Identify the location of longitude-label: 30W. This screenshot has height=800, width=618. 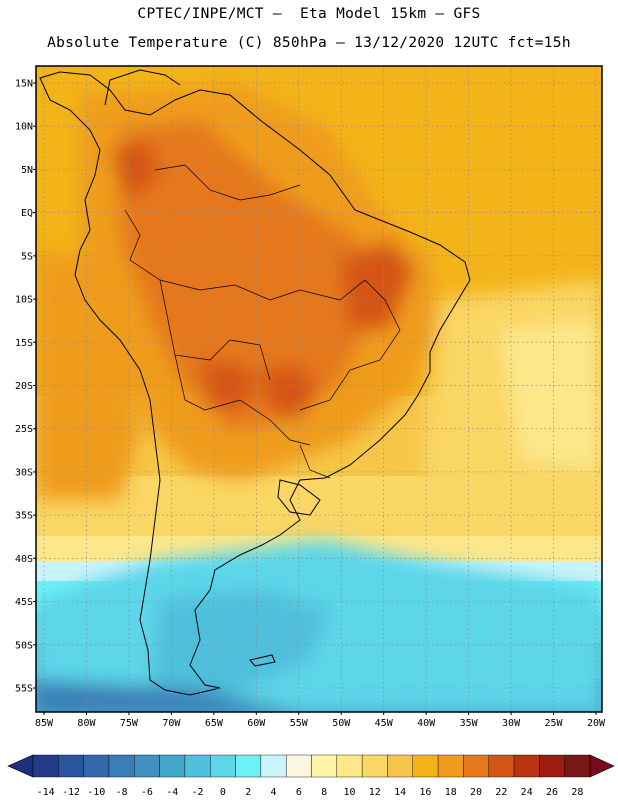
(511, 723).